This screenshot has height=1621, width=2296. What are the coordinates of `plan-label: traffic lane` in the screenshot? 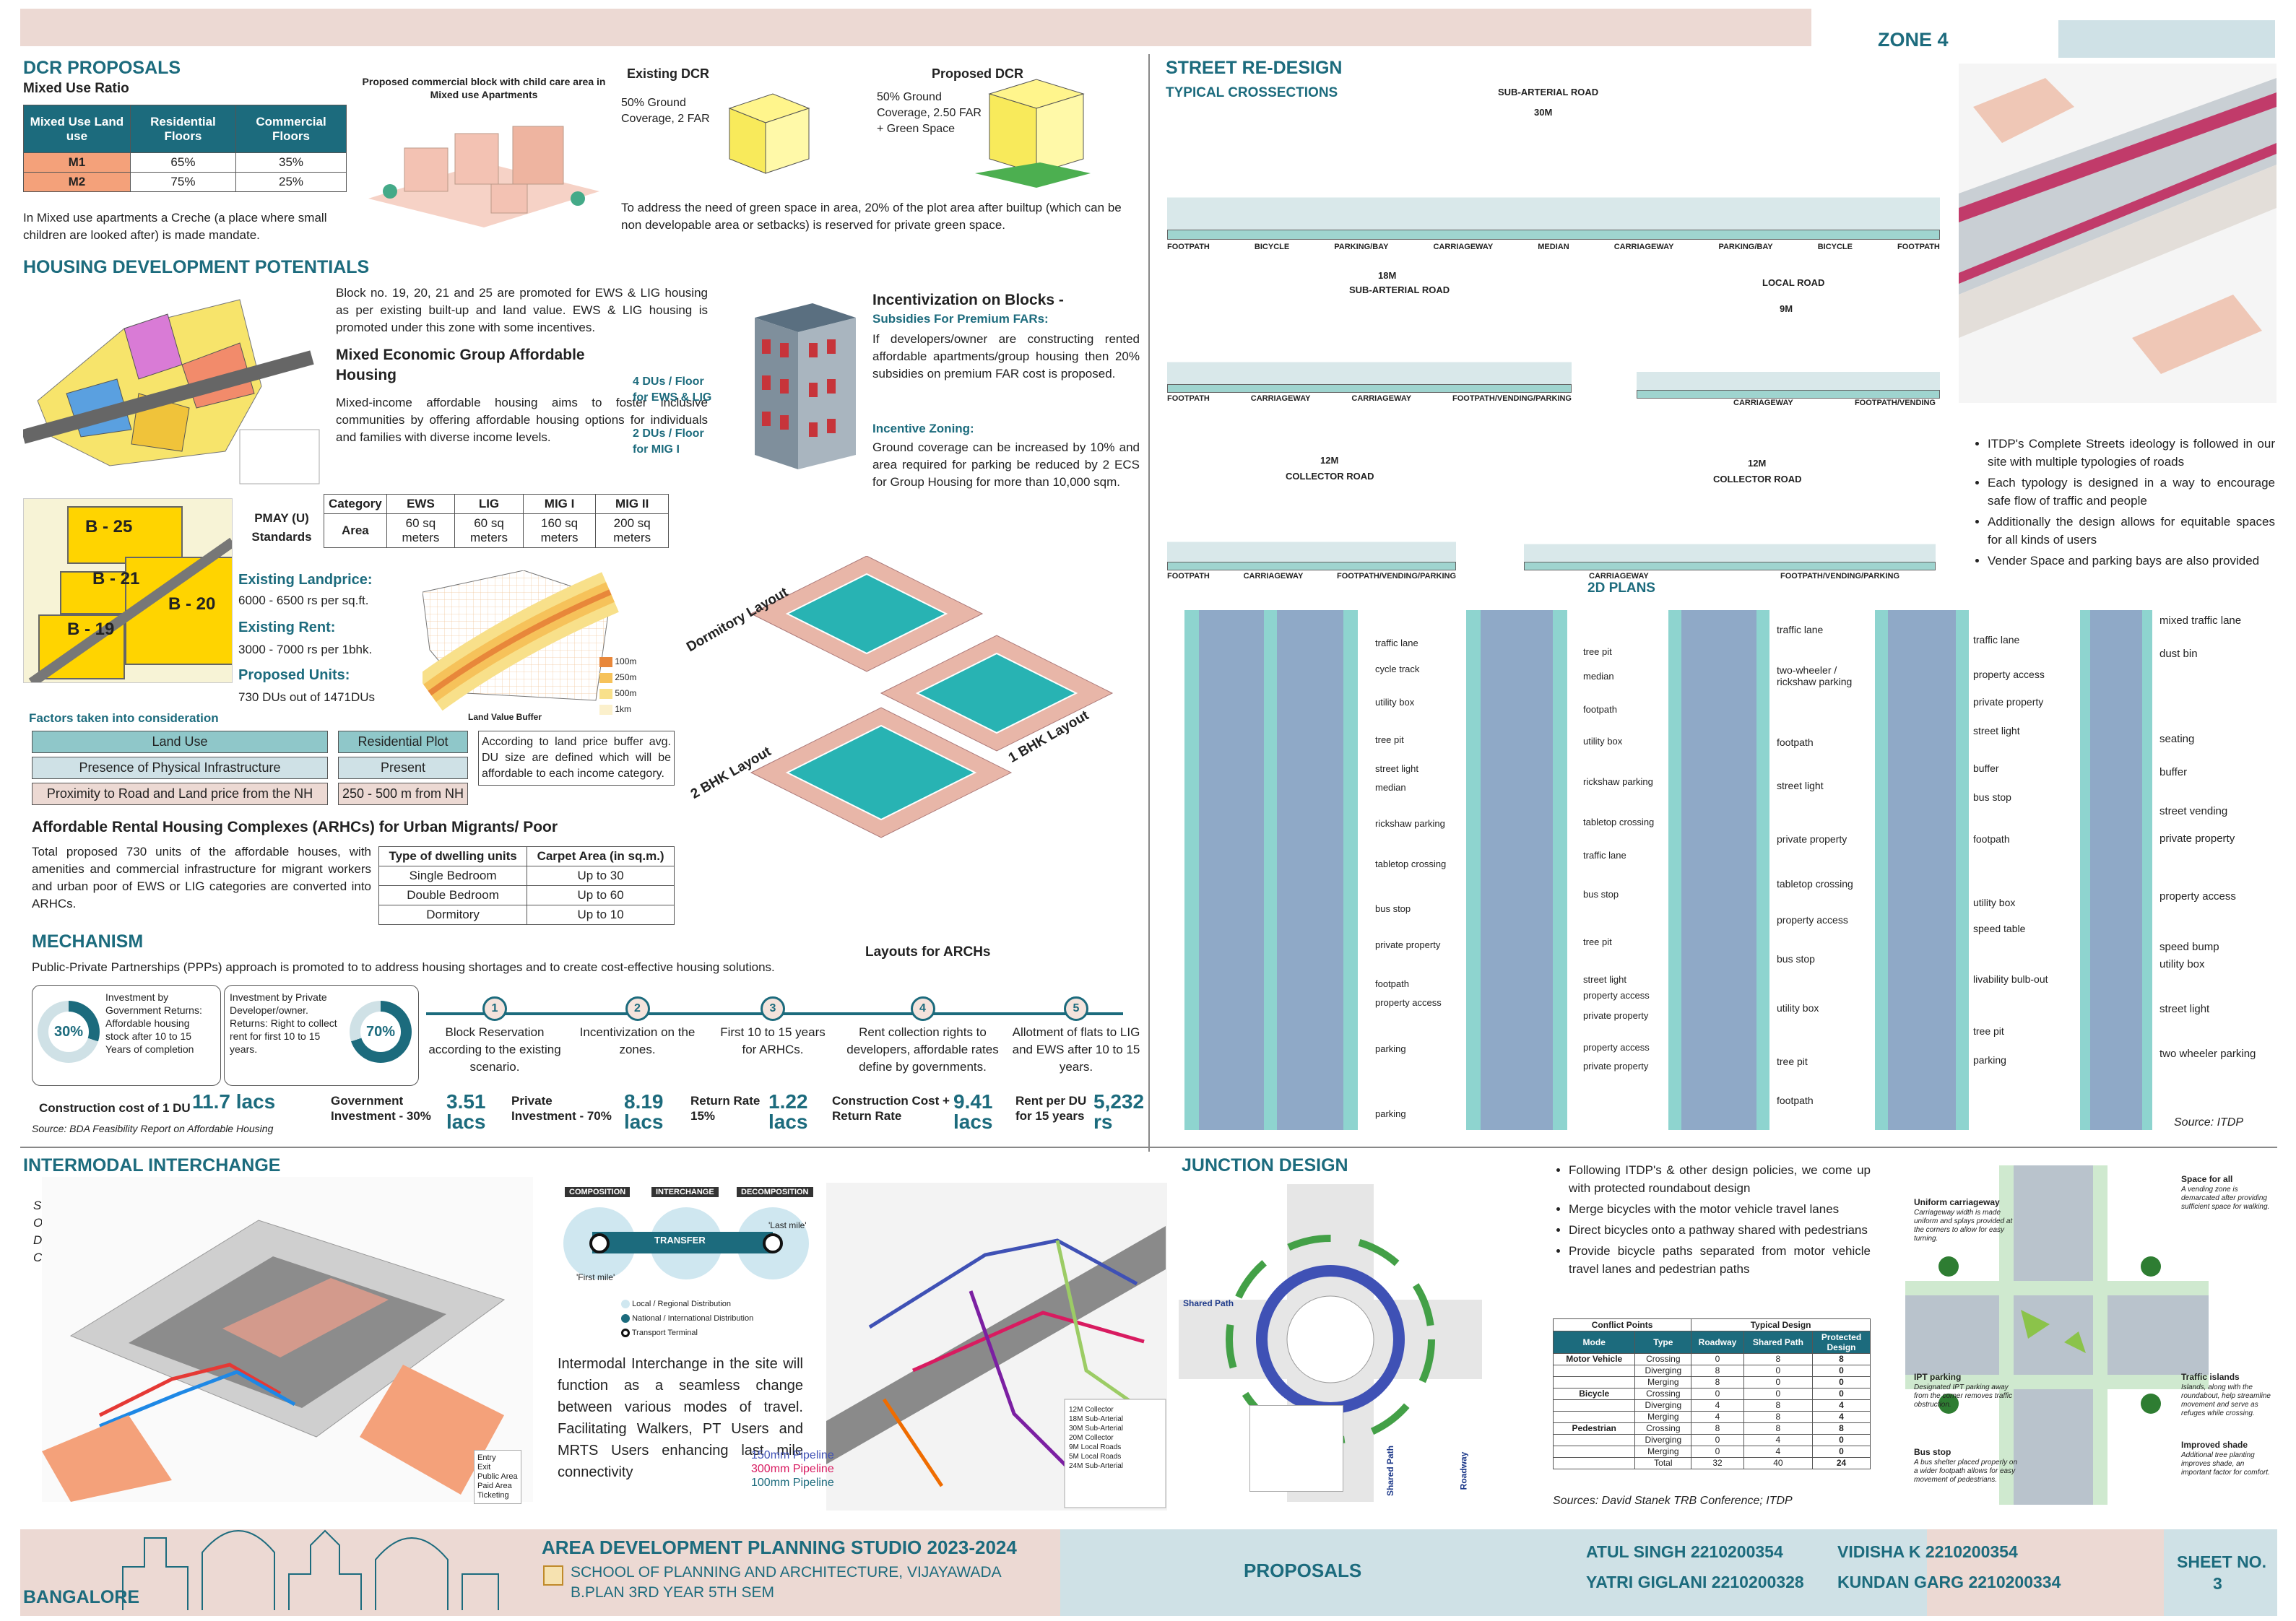 It's located at (1800, 629).